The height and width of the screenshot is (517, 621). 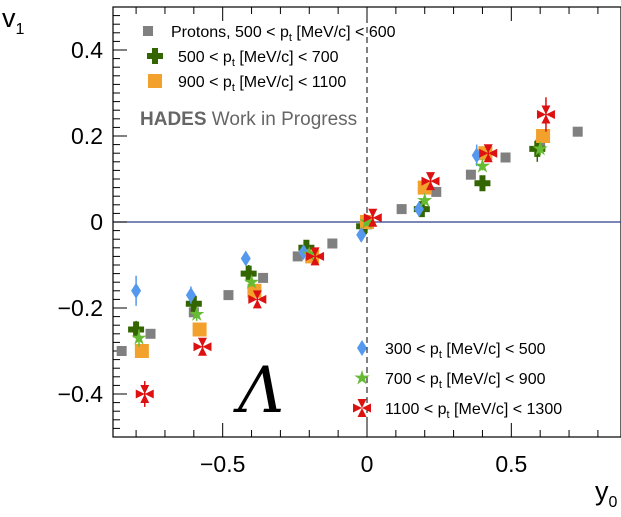 I want to click on y-tick-label: 0, so click(x=96, y=222).